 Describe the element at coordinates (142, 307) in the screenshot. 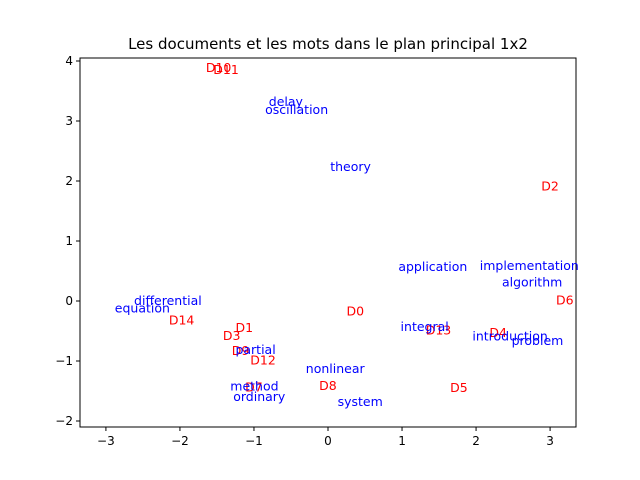

I see `word-label: equation` at that location.